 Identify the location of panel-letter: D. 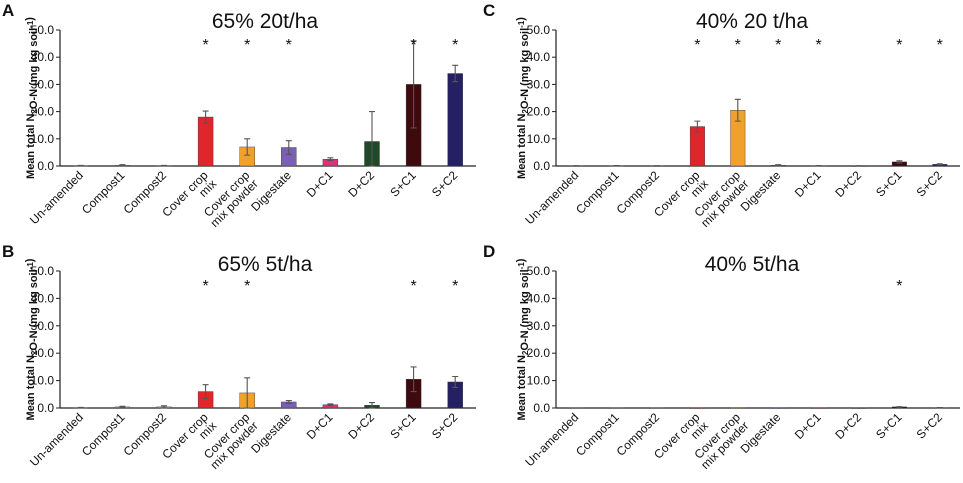
(489, 251).